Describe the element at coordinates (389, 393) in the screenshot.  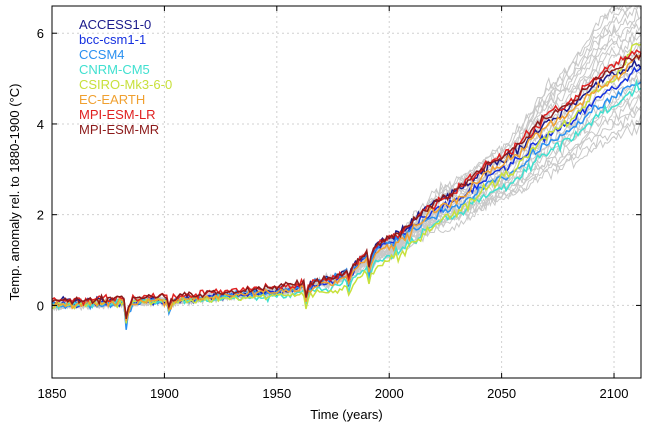
I see `x-tick-label: 2000` at that location.